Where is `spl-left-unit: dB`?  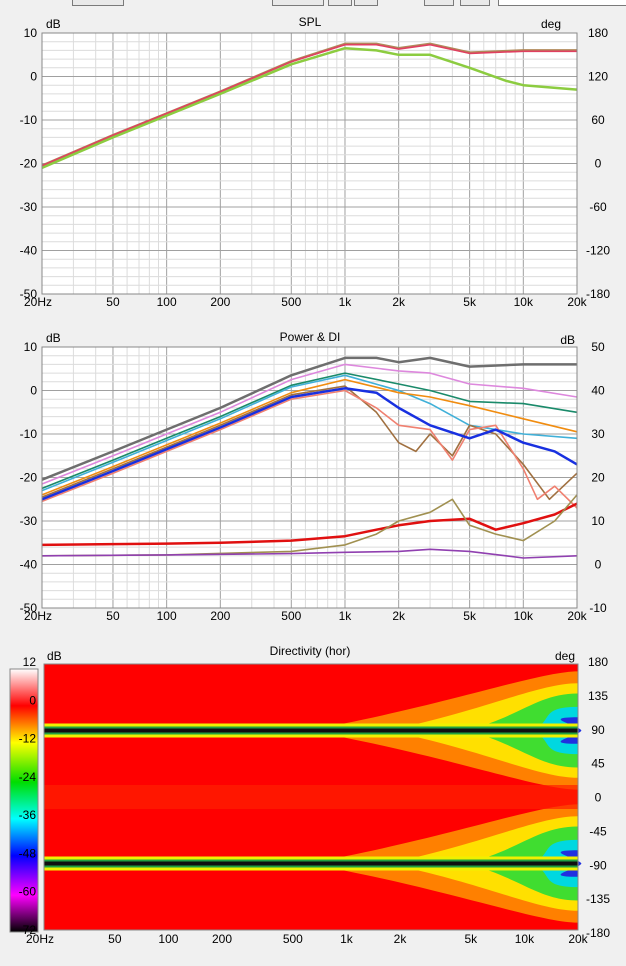 spl-left-unit: dB is located at coordinates (53, 24).